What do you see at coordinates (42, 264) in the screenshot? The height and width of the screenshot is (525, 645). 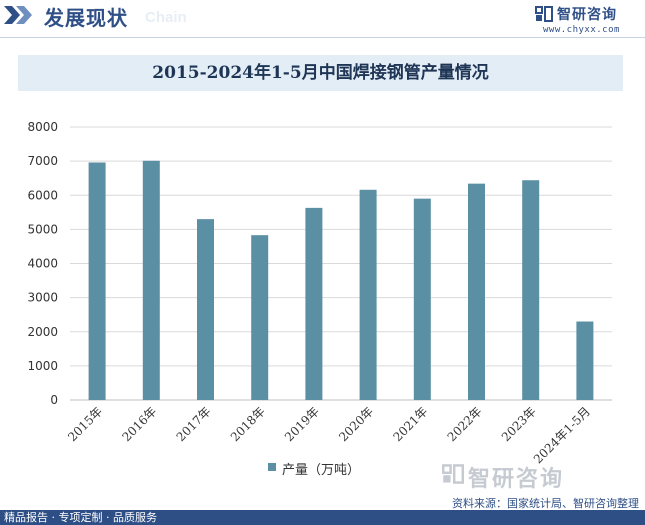 I see `y-tick-label: 4000` at bounding box center [42, 264].